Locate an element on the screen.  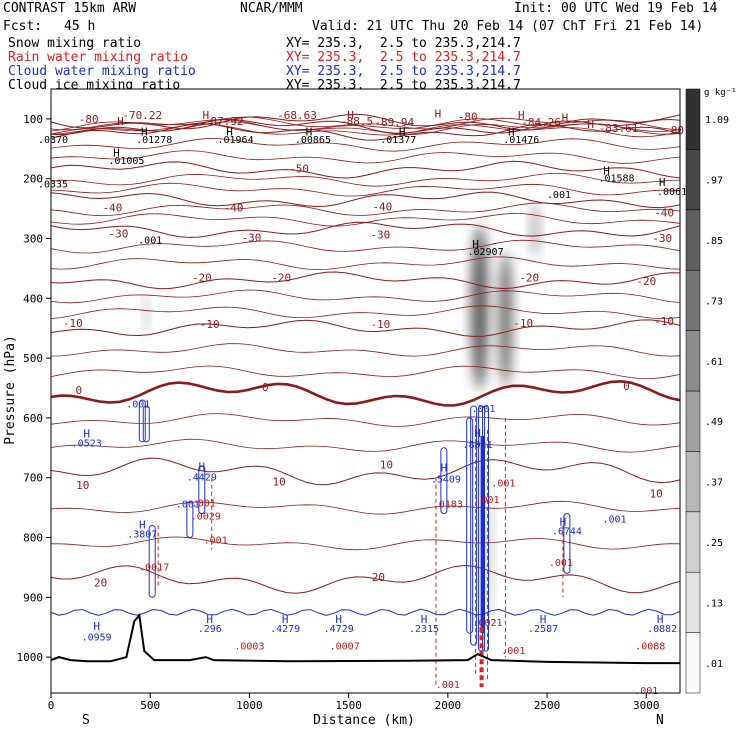
temp-label-27: -10 is located at coordinates (664, 321).